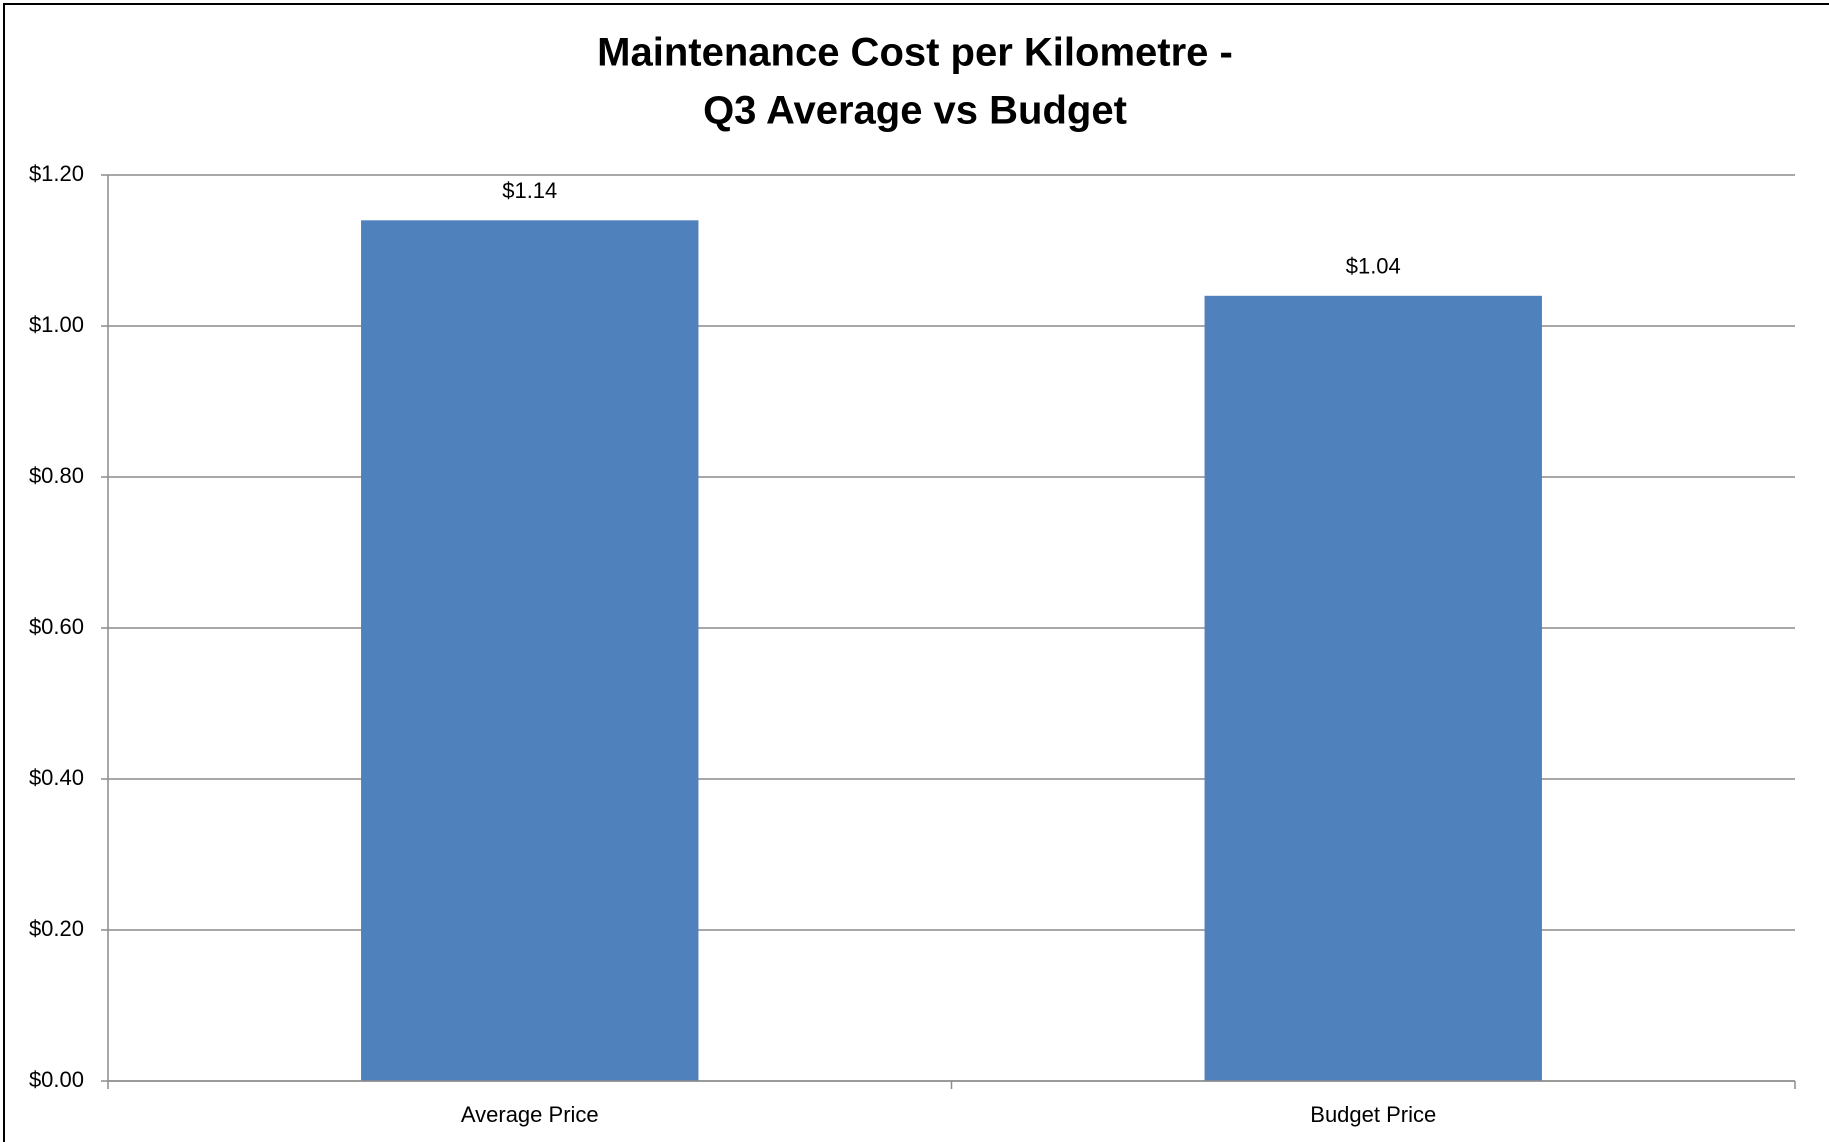 This screenshot has width=1829, height=1142. What do you see at coordinates (56, 777) in the screenshot?
I see `y-tick-label: $0.40` at bounding box center [56, 777].